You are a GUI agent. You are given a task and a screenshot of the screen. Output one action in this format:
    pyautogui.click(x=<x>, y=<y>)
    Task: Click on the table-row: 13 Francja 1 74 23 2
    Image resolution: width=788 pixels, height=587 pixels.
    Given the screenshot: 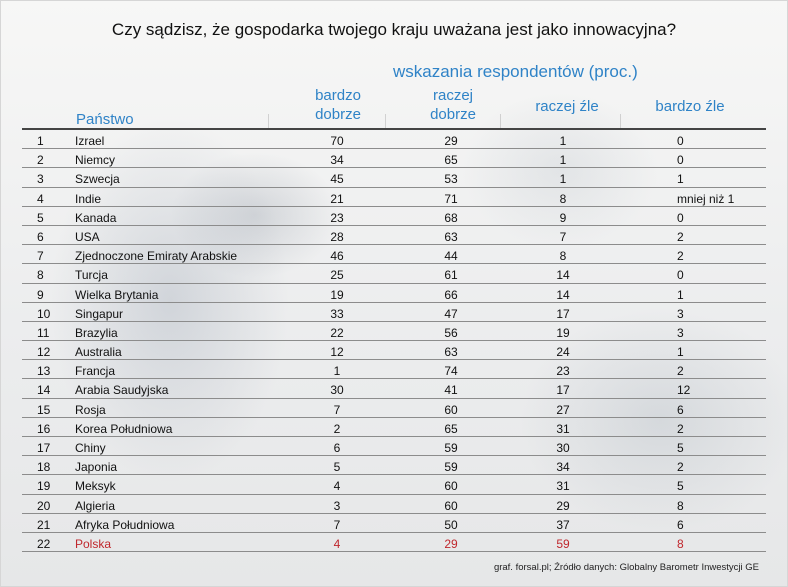 What is the action you would take?
    pyautogui.click(x=394, y=370)
    